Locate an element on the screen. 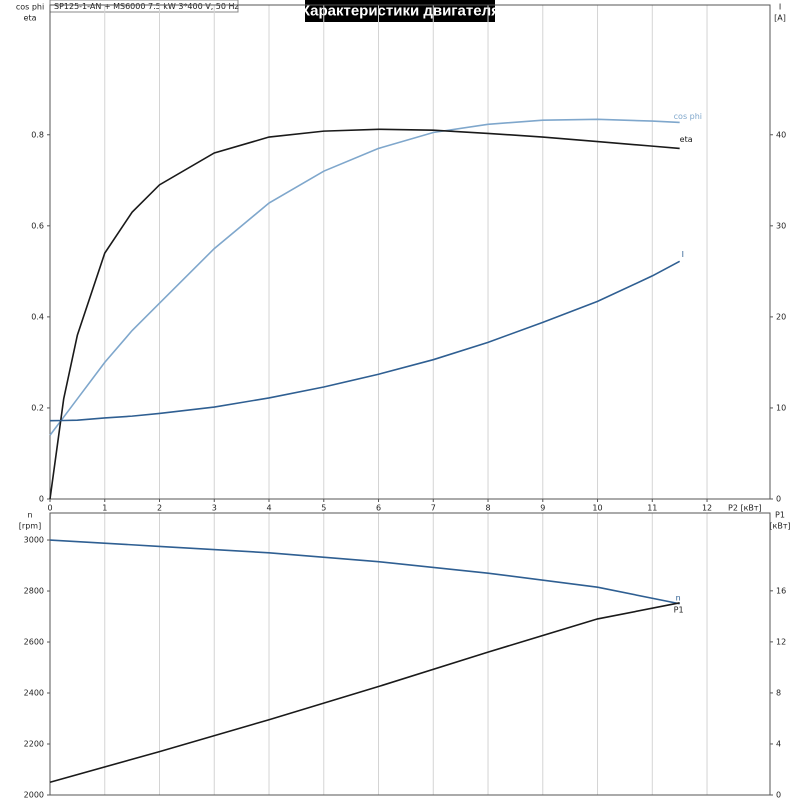 Image resolution: width=800 pixels, height=800 pixels. x-tick-label: 2 is located at coordinates (159, 508).